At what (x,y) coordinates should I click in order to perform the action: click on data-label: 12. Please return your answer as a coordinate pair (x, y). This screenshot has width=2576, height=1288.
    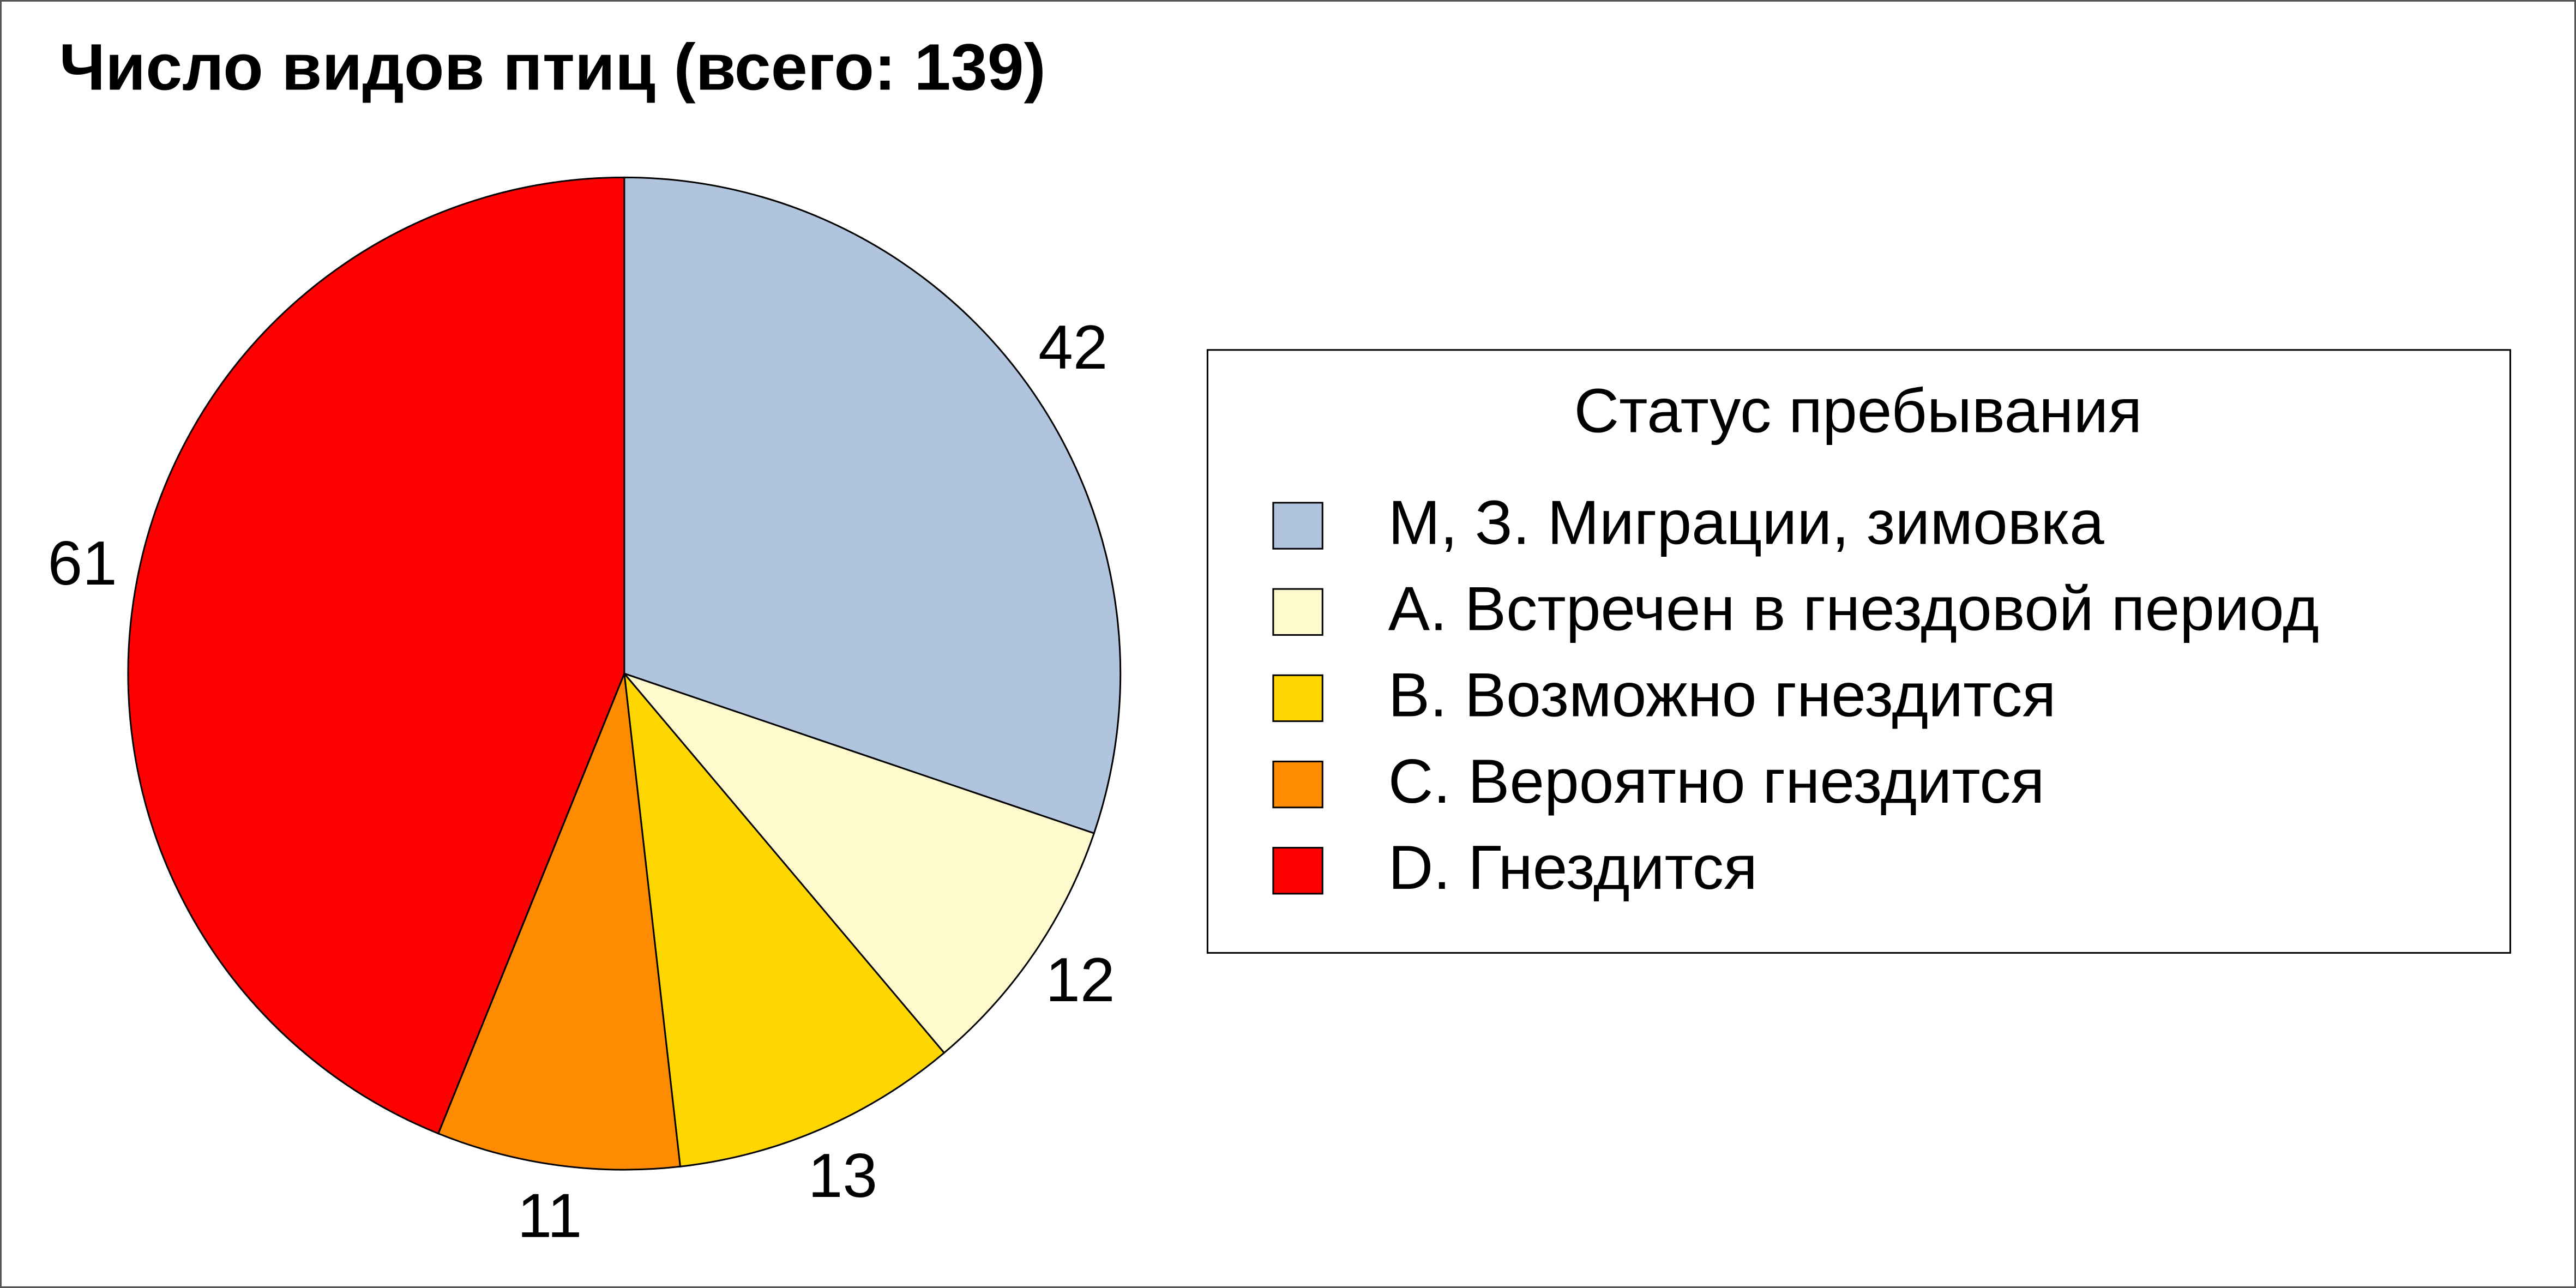
    Looking at the image, I should click on (1080, 980).